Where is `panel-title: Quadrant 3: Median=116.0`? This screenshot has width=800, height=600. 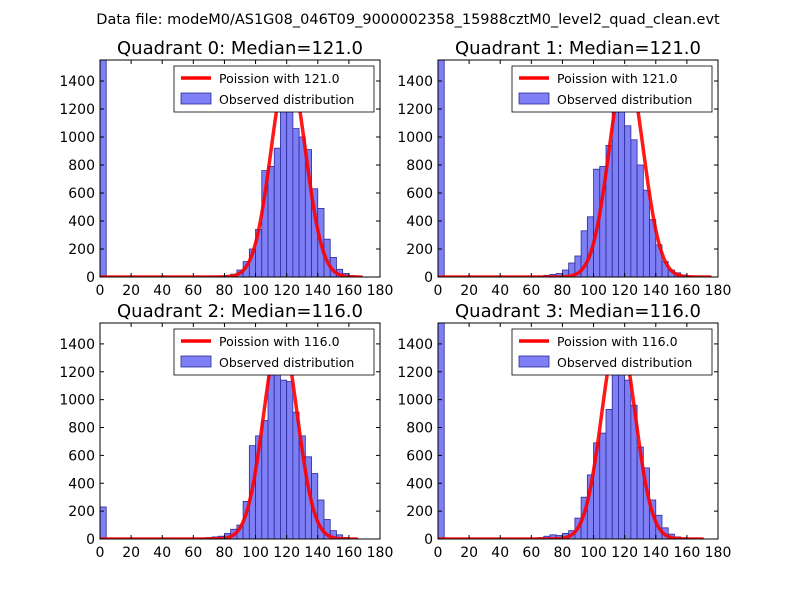 panel-title: Quadrant 3: Median=116.0 is located at coordinates (578, 311).